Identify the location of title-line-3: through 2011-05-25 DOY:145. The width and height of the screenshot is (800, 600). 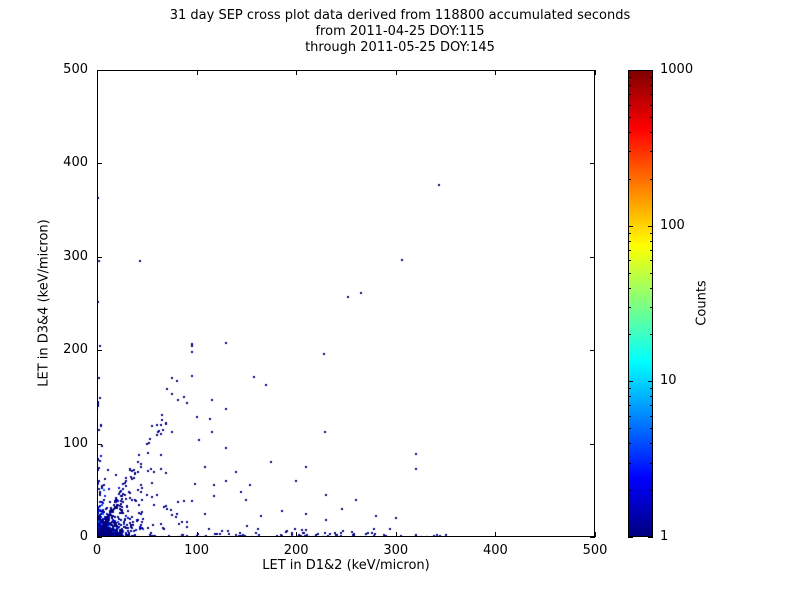
(400, 47).